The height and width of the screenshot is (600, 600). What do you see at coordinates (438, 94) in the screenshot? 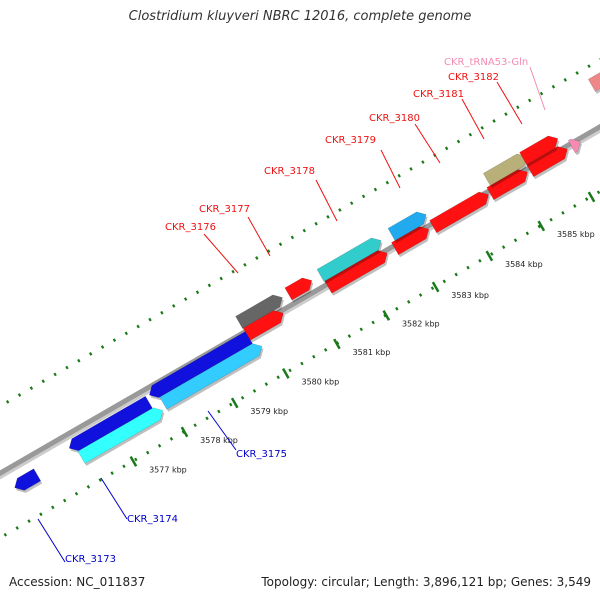
I see `gene-label: CKR_3181` at bounding box center [438, 94].